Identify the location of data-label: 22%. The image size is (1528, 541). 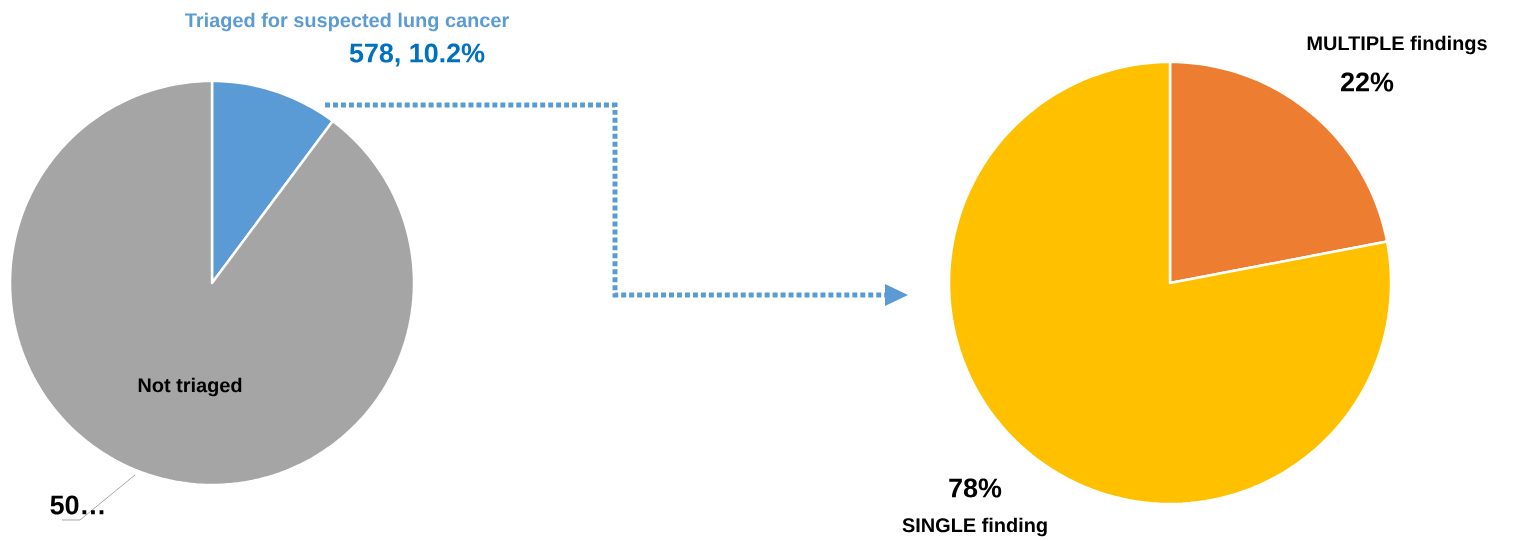
(1367, 82).